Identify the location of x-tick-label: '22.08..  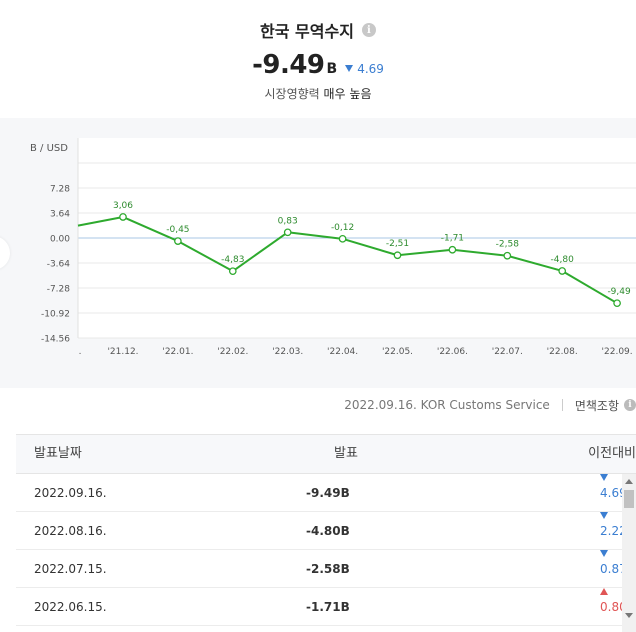
(562, 352).